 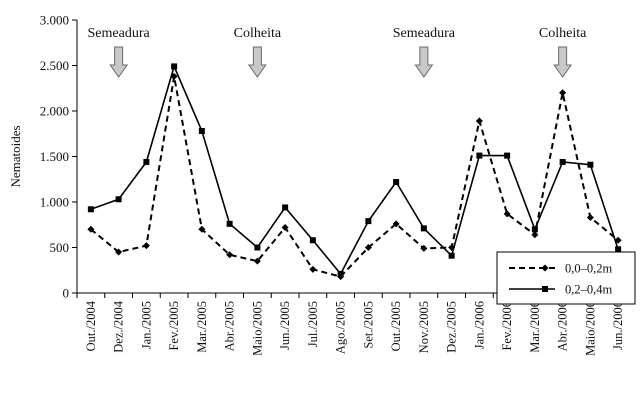 What do you see at coordinates (590, 328) in the screenshot?
I see `x-tick-label: Maio/2006` at bounding box center [590, 328].